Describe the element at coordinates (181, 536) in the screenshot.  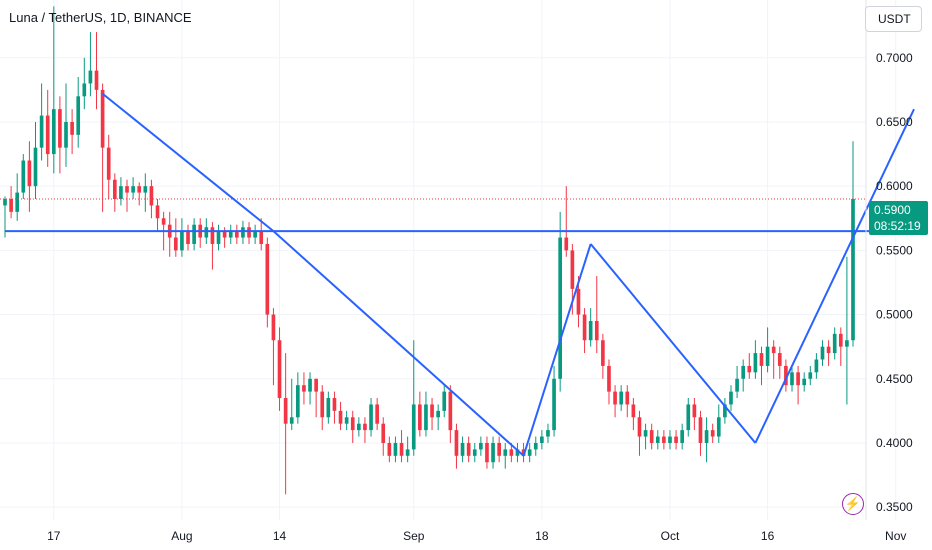
I see `x-tick-label: Aug` at that location.